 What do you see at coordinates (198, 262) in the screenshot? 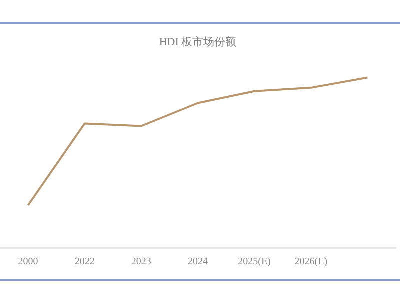
I see `x-tick-label: 2024` at bounding box center [198, 262].